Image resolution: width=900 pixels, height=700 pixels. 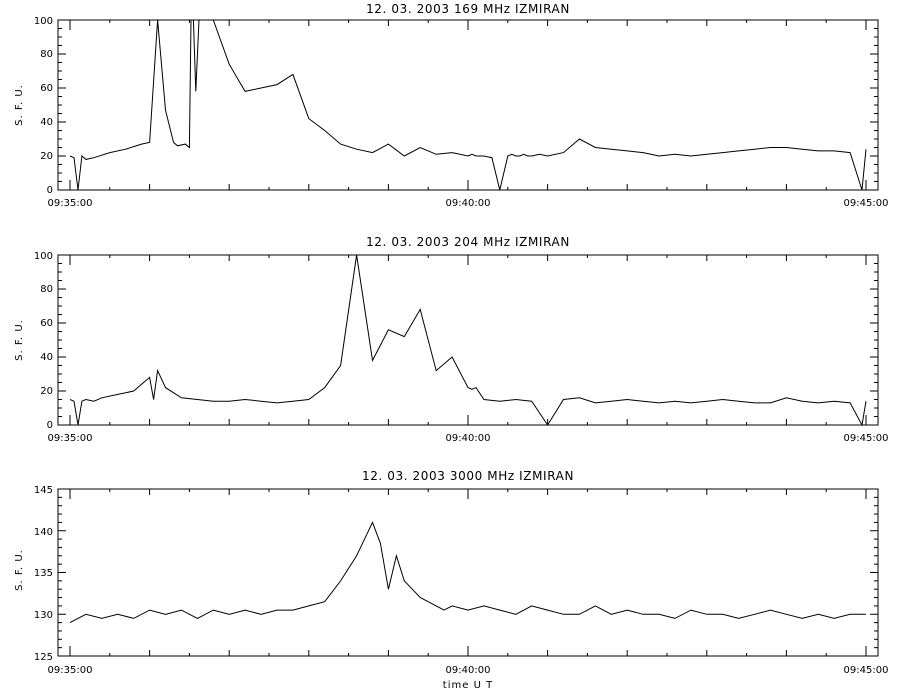 What do you see at coordinates (46, 391) in the screenshot?
I see `panel-2-ytick-20: 20` at bounding box center [46, 391].